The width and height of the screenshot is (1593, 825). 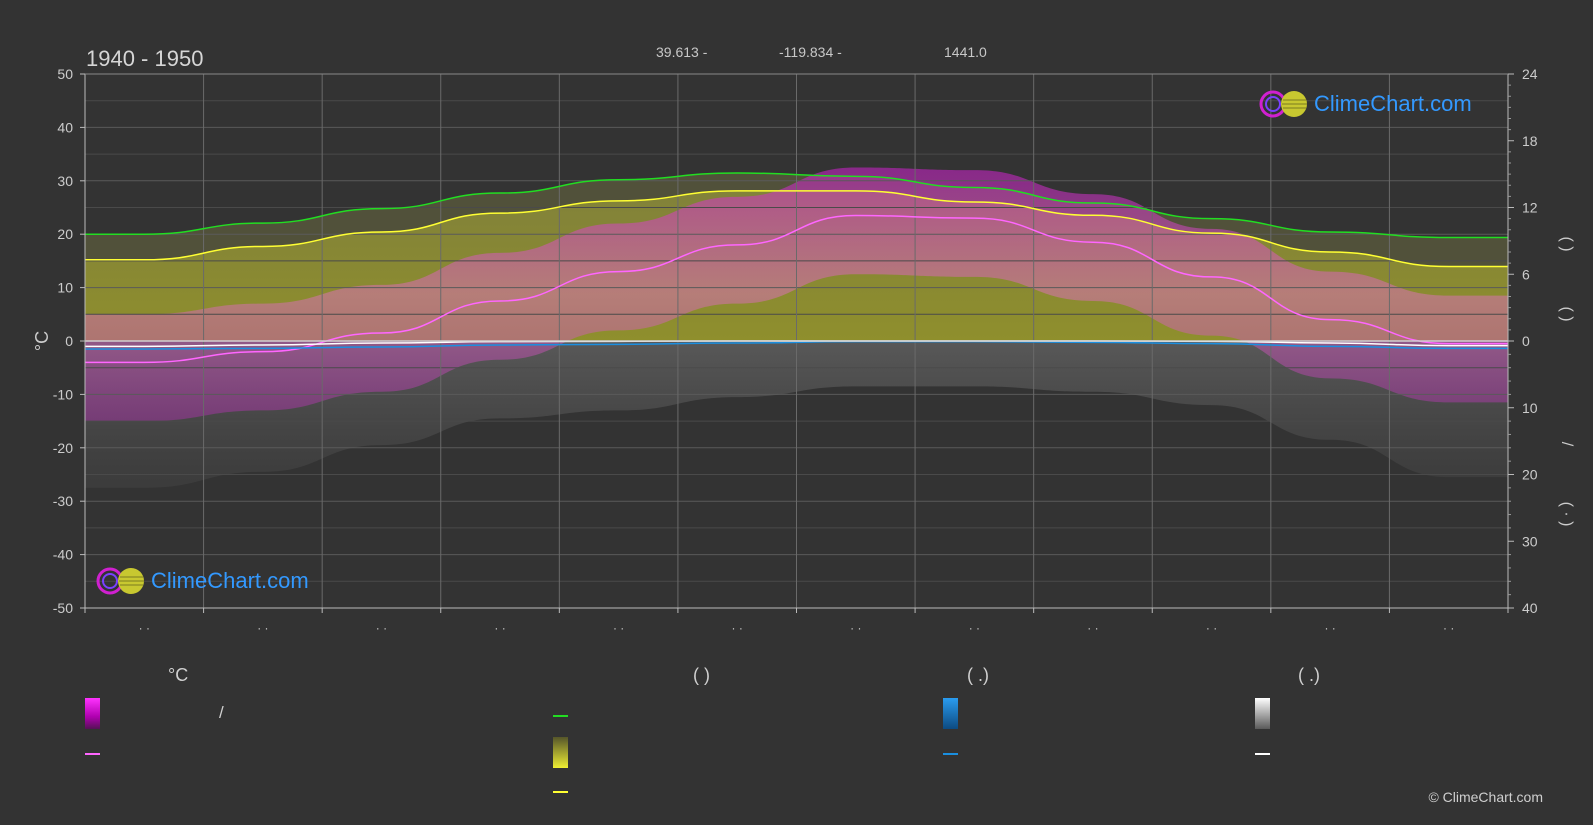 I want to click on legend-slash: /, so click(x=221, y=712).